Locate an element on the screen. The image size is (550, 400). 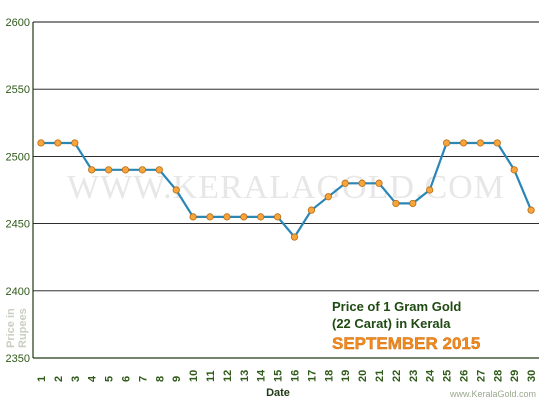
chart-subtitle: SEPTEMBER 2015 is located at coordinates (406, 343).